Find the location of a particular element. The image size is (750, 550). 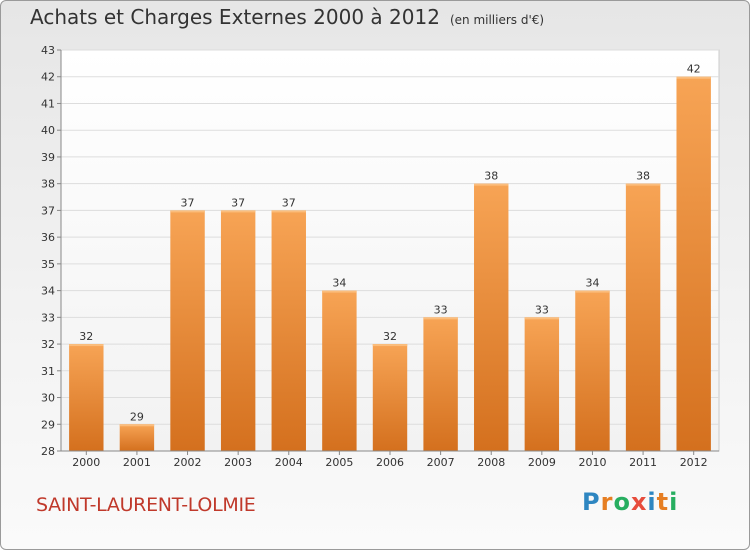

x-tick-label: 2004 is located at coordinates (289, 462).